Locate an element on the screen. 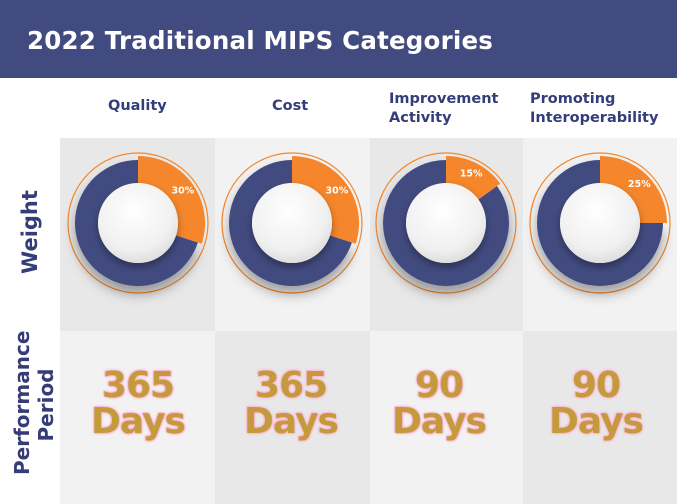 This screenshot has height=504, width=677. donut-chart: 15% is located at coordinates (446, 223).